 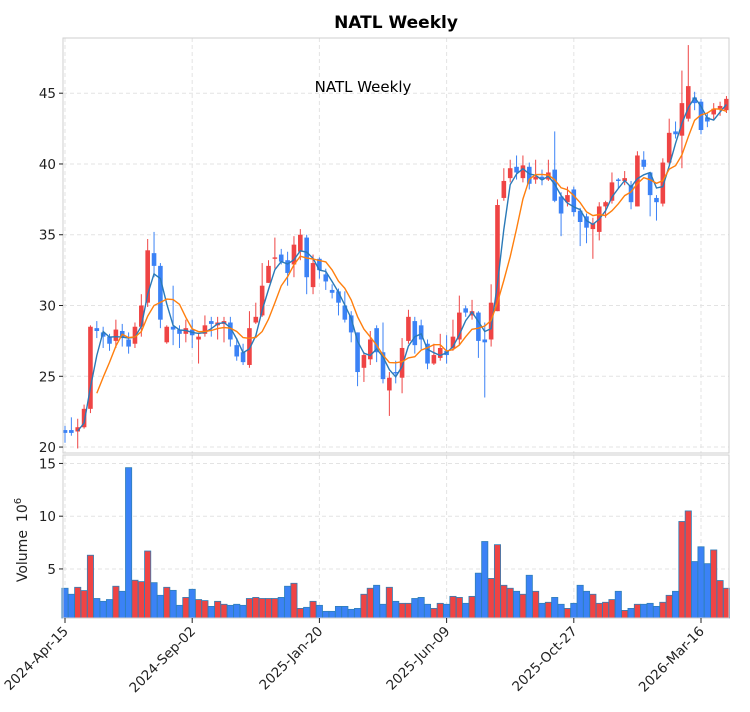 What do you see at coordinates (47, 307) in the screenshot?
I see `price-tick-label: 30` at bounding box center [47, 307].